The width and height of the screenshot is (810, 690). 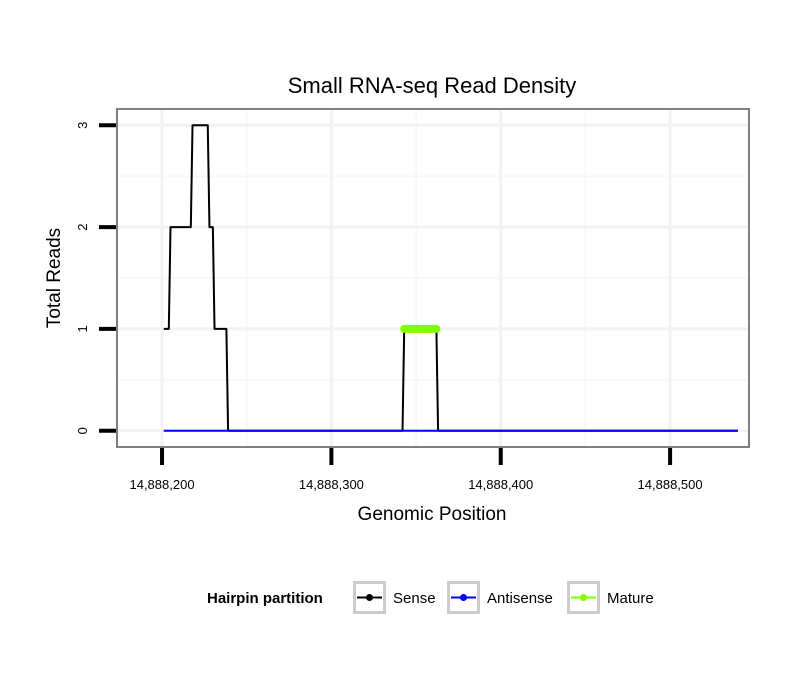 What do you see at coordinates (82, 430) in the screenshot?
I see `y-tick-label: 0` at bounding box center [82, 430].